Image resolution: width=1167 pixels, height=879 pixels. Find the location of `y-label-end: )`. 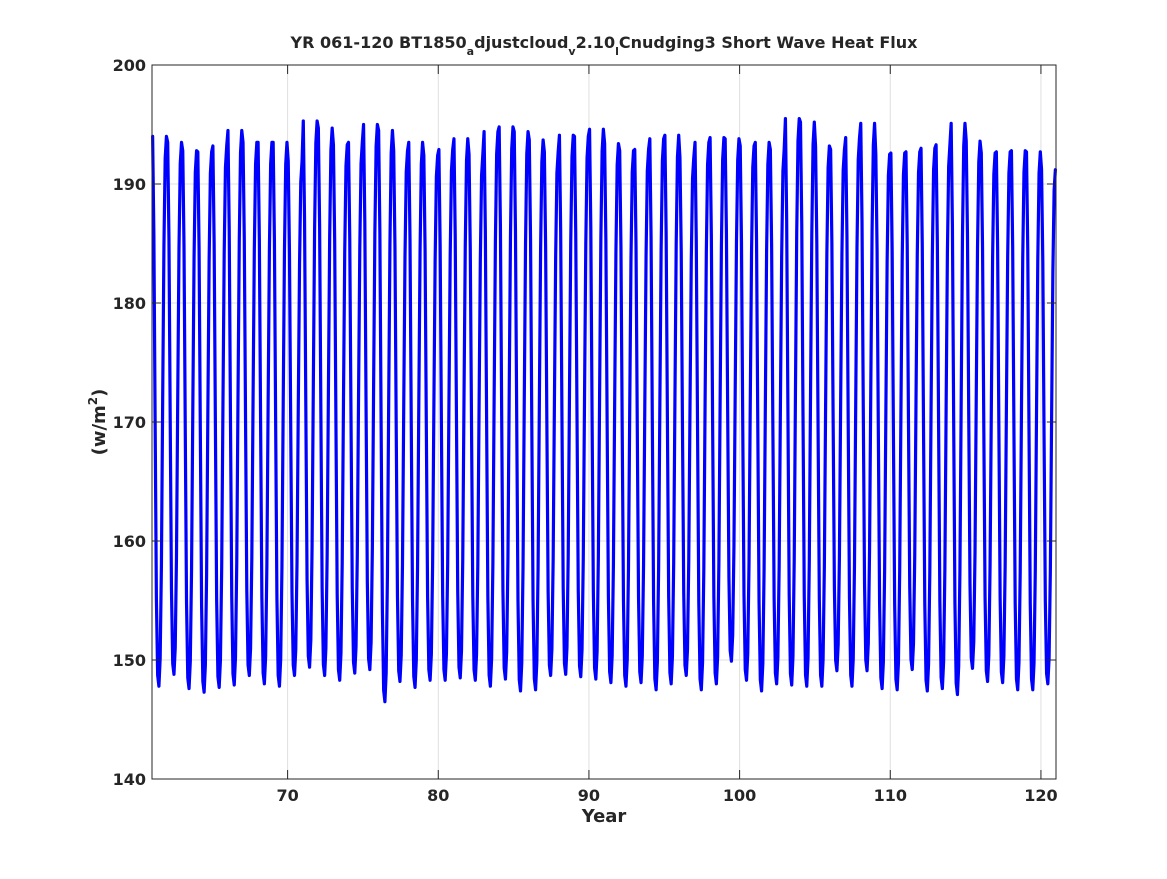

y-label-end: ) is located at coordinates (99, 393).